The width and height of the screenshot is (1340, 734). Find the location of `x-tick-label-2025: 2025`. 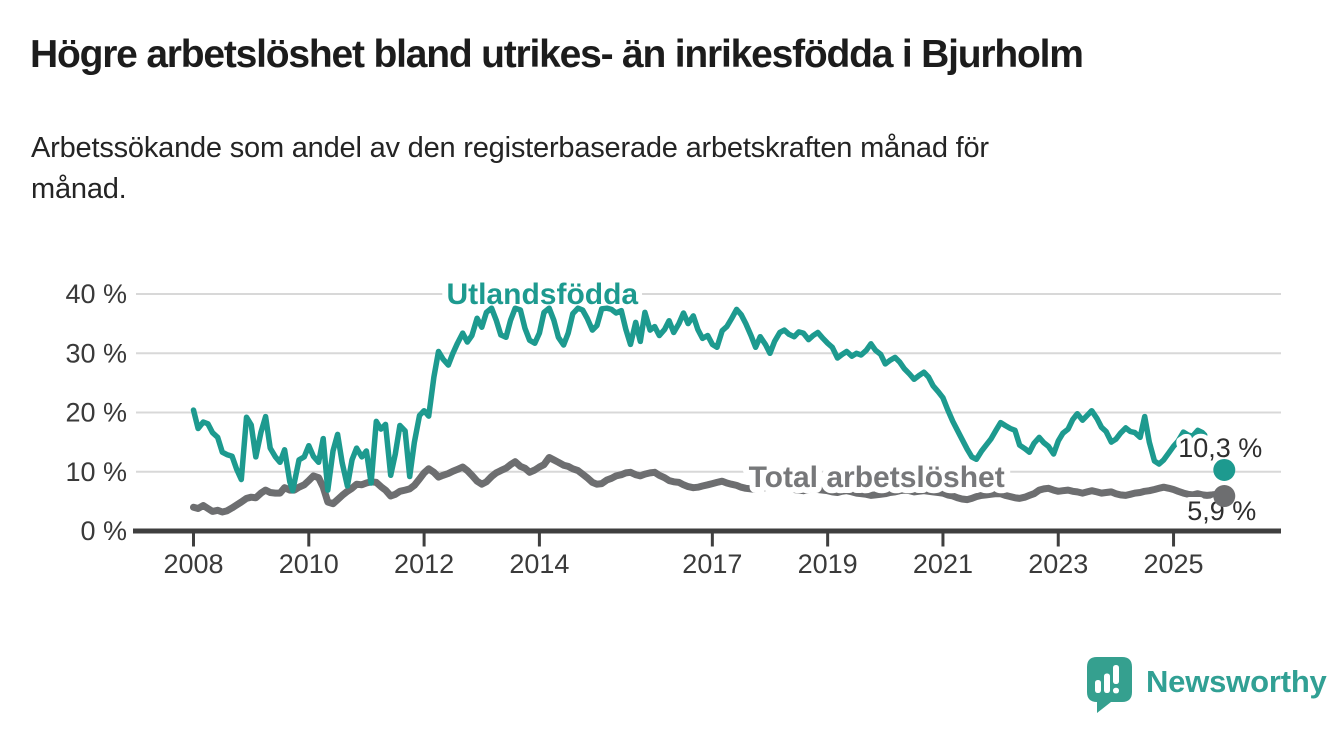

x-tick-label-2025: 2025 is located at coordinates (1174, 564).